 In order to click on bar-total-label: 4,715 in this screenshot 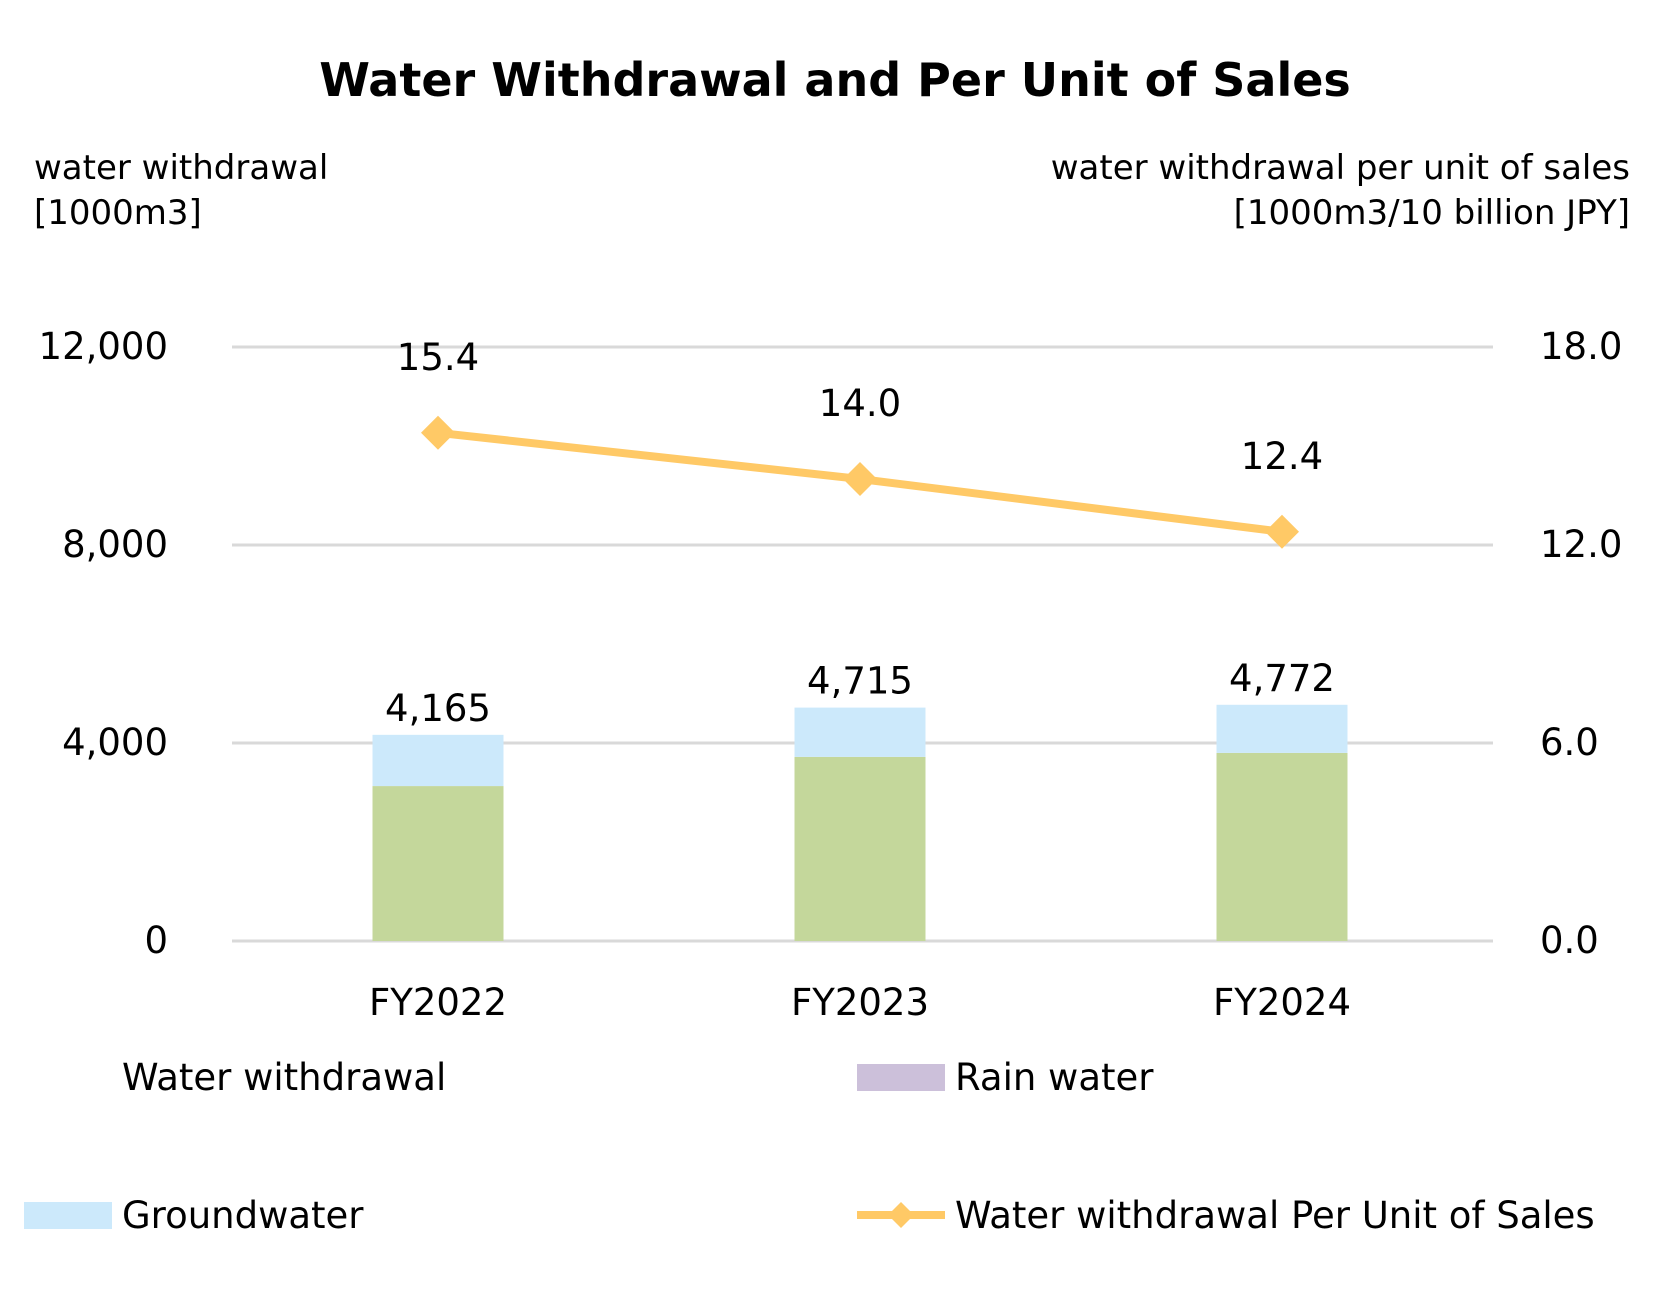, I will do `click(860, 681)`.